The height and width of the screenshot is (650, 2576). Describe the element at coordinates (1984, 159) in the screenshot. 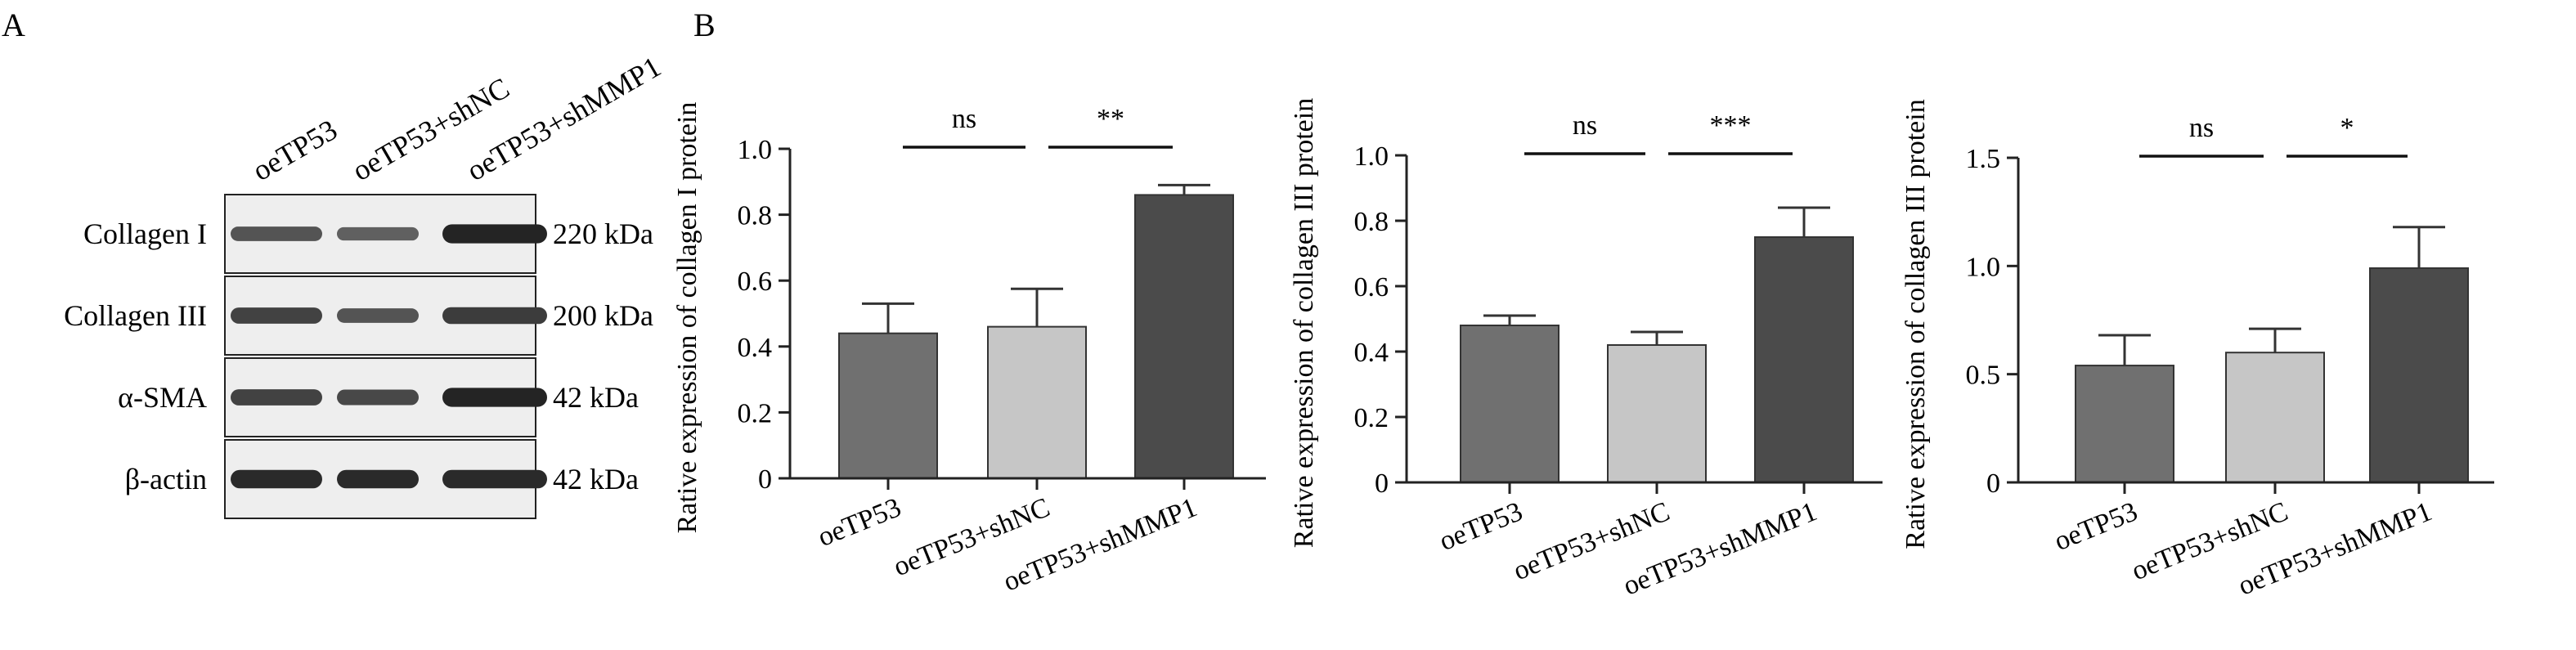

I see `y-tick-label: 1.5` at that location.